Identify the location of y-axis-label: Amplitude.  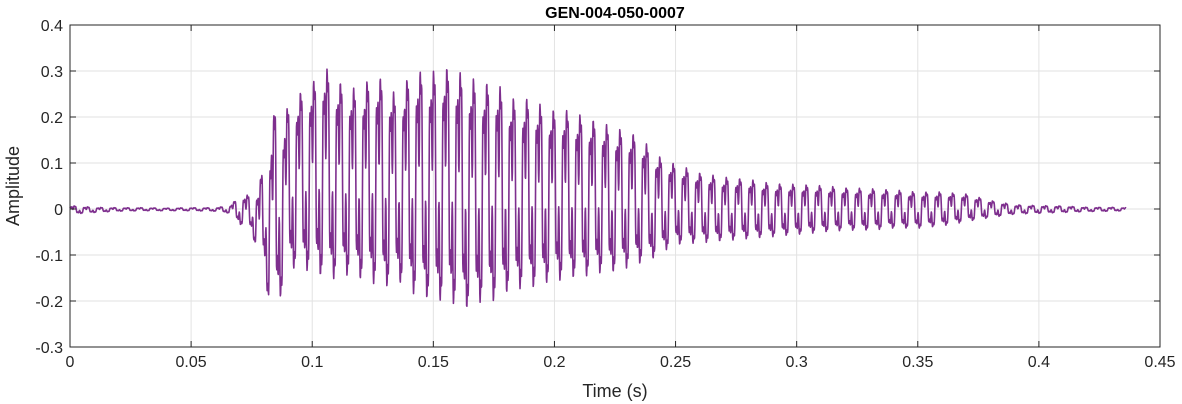
(13, 186).